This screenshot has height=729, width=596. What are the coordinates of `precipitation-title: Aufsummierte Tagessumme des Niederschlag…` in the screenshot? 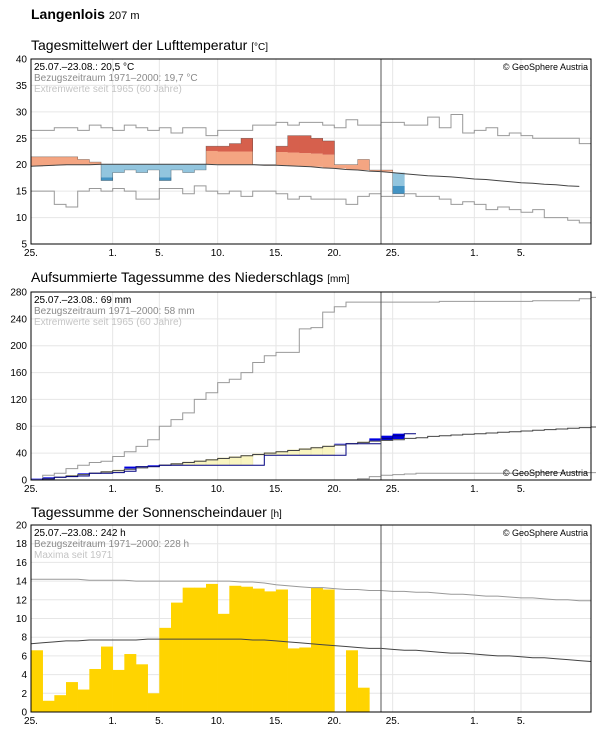 It's located at (190, 277).